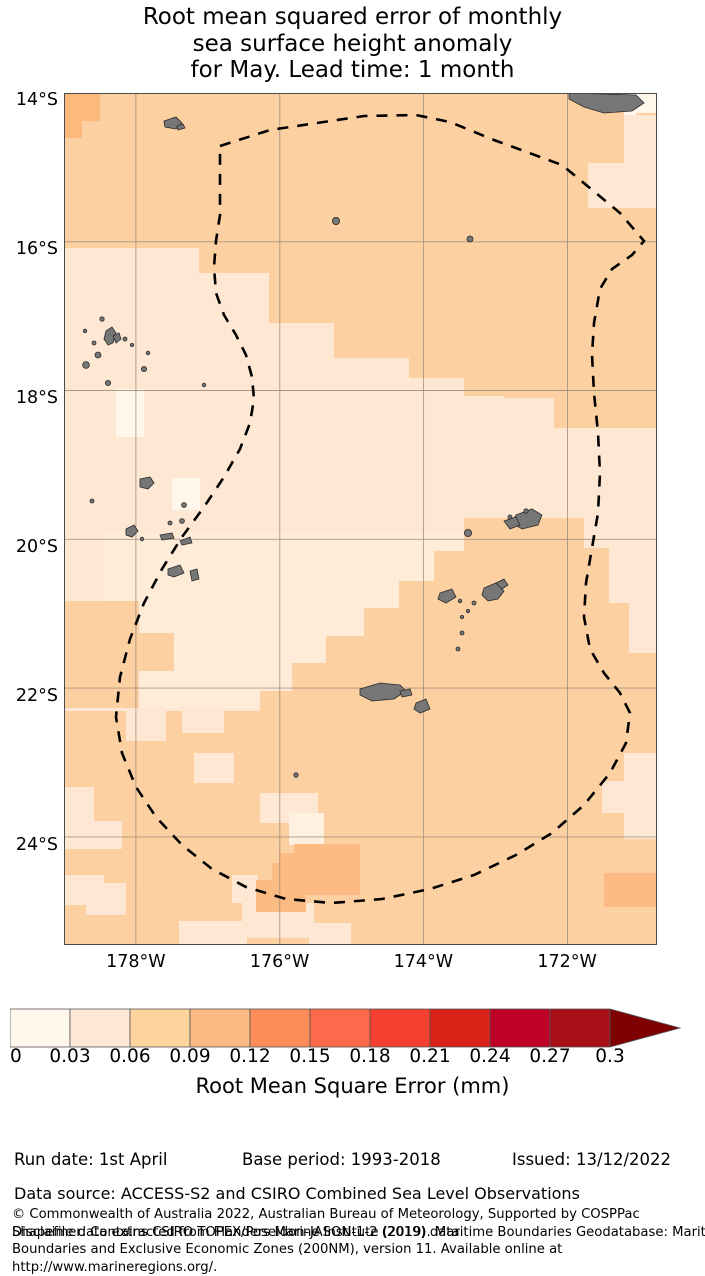 This screenshot has width=705, height=1276. I want to click on colorbar-tick-0.24: 0.24, so click(489, 1056).